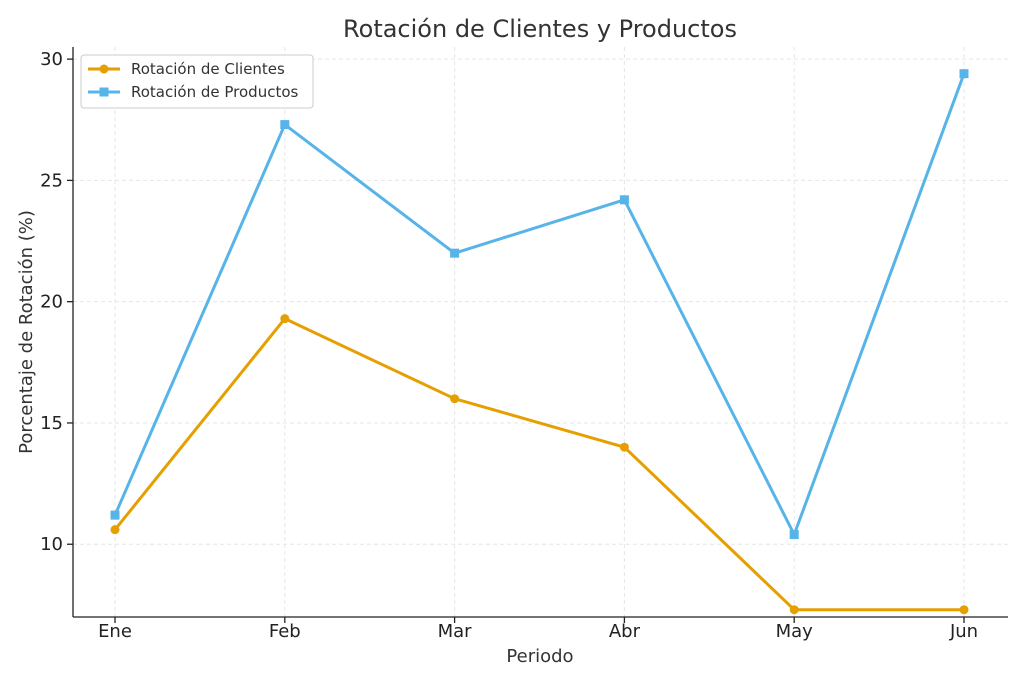  Describe the element at coordinates (51, 302) in the screenshot. I see `y-tick-label: 20` at that location.